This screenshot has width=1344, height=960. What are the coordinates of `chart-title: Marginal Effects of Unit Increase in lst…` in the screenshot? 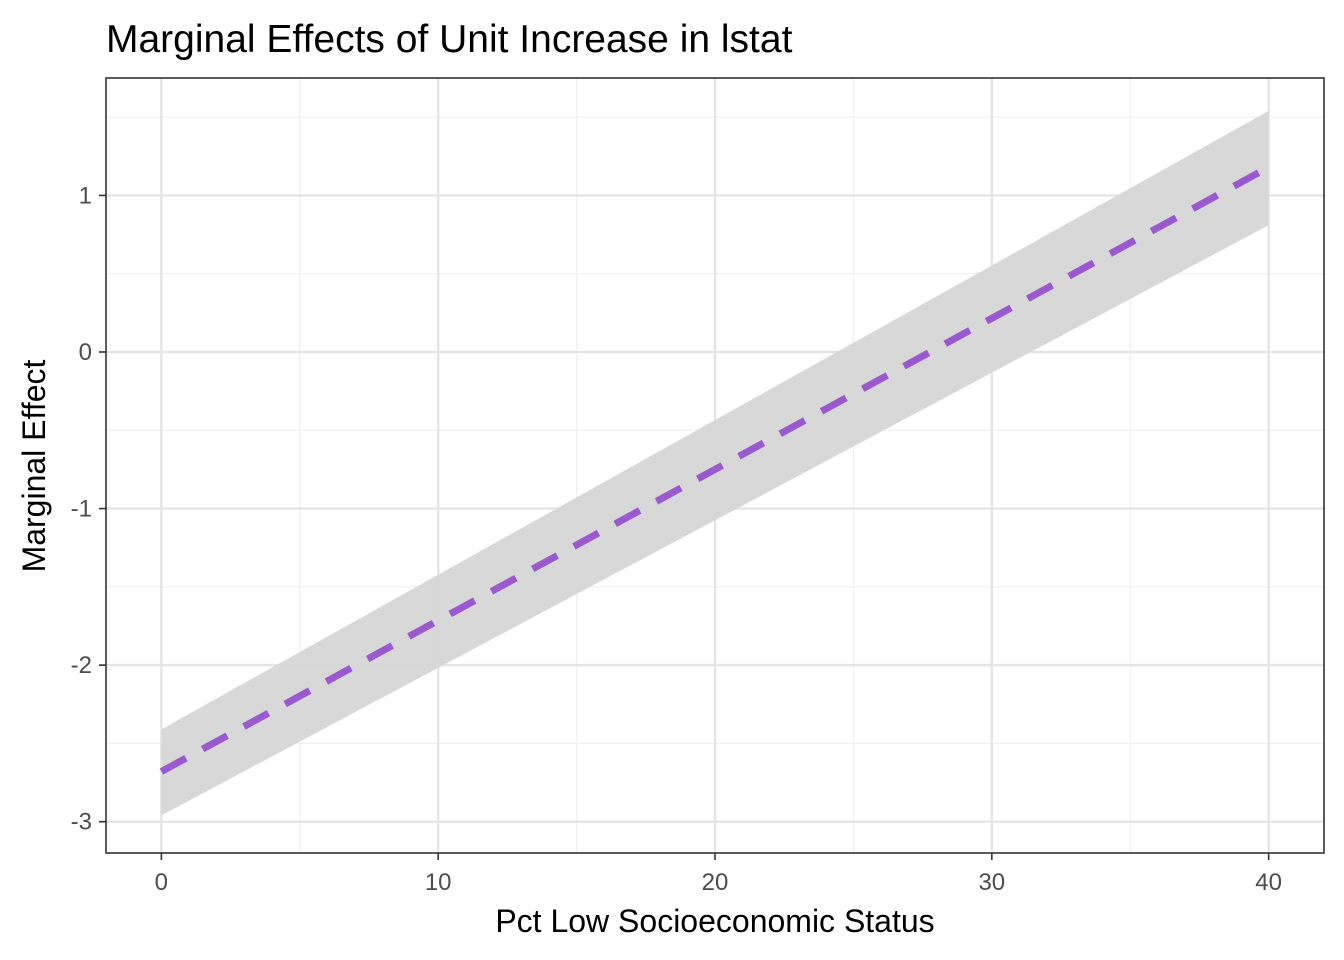 It's located at (449, 39).